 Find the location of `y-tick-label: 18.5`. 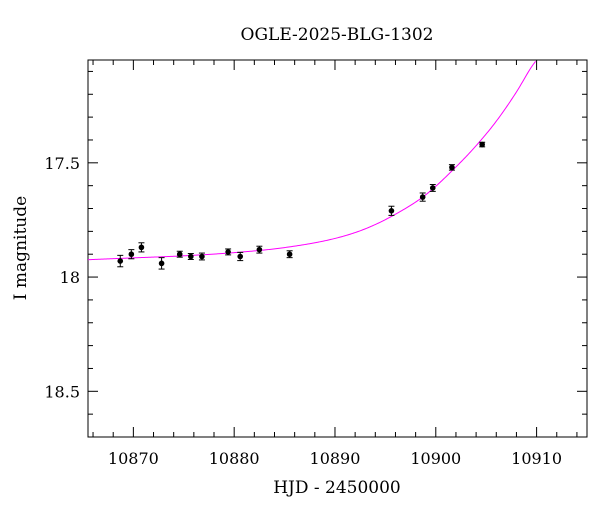

y-tick-label: 18.5 is located at coordinates (62, 391).